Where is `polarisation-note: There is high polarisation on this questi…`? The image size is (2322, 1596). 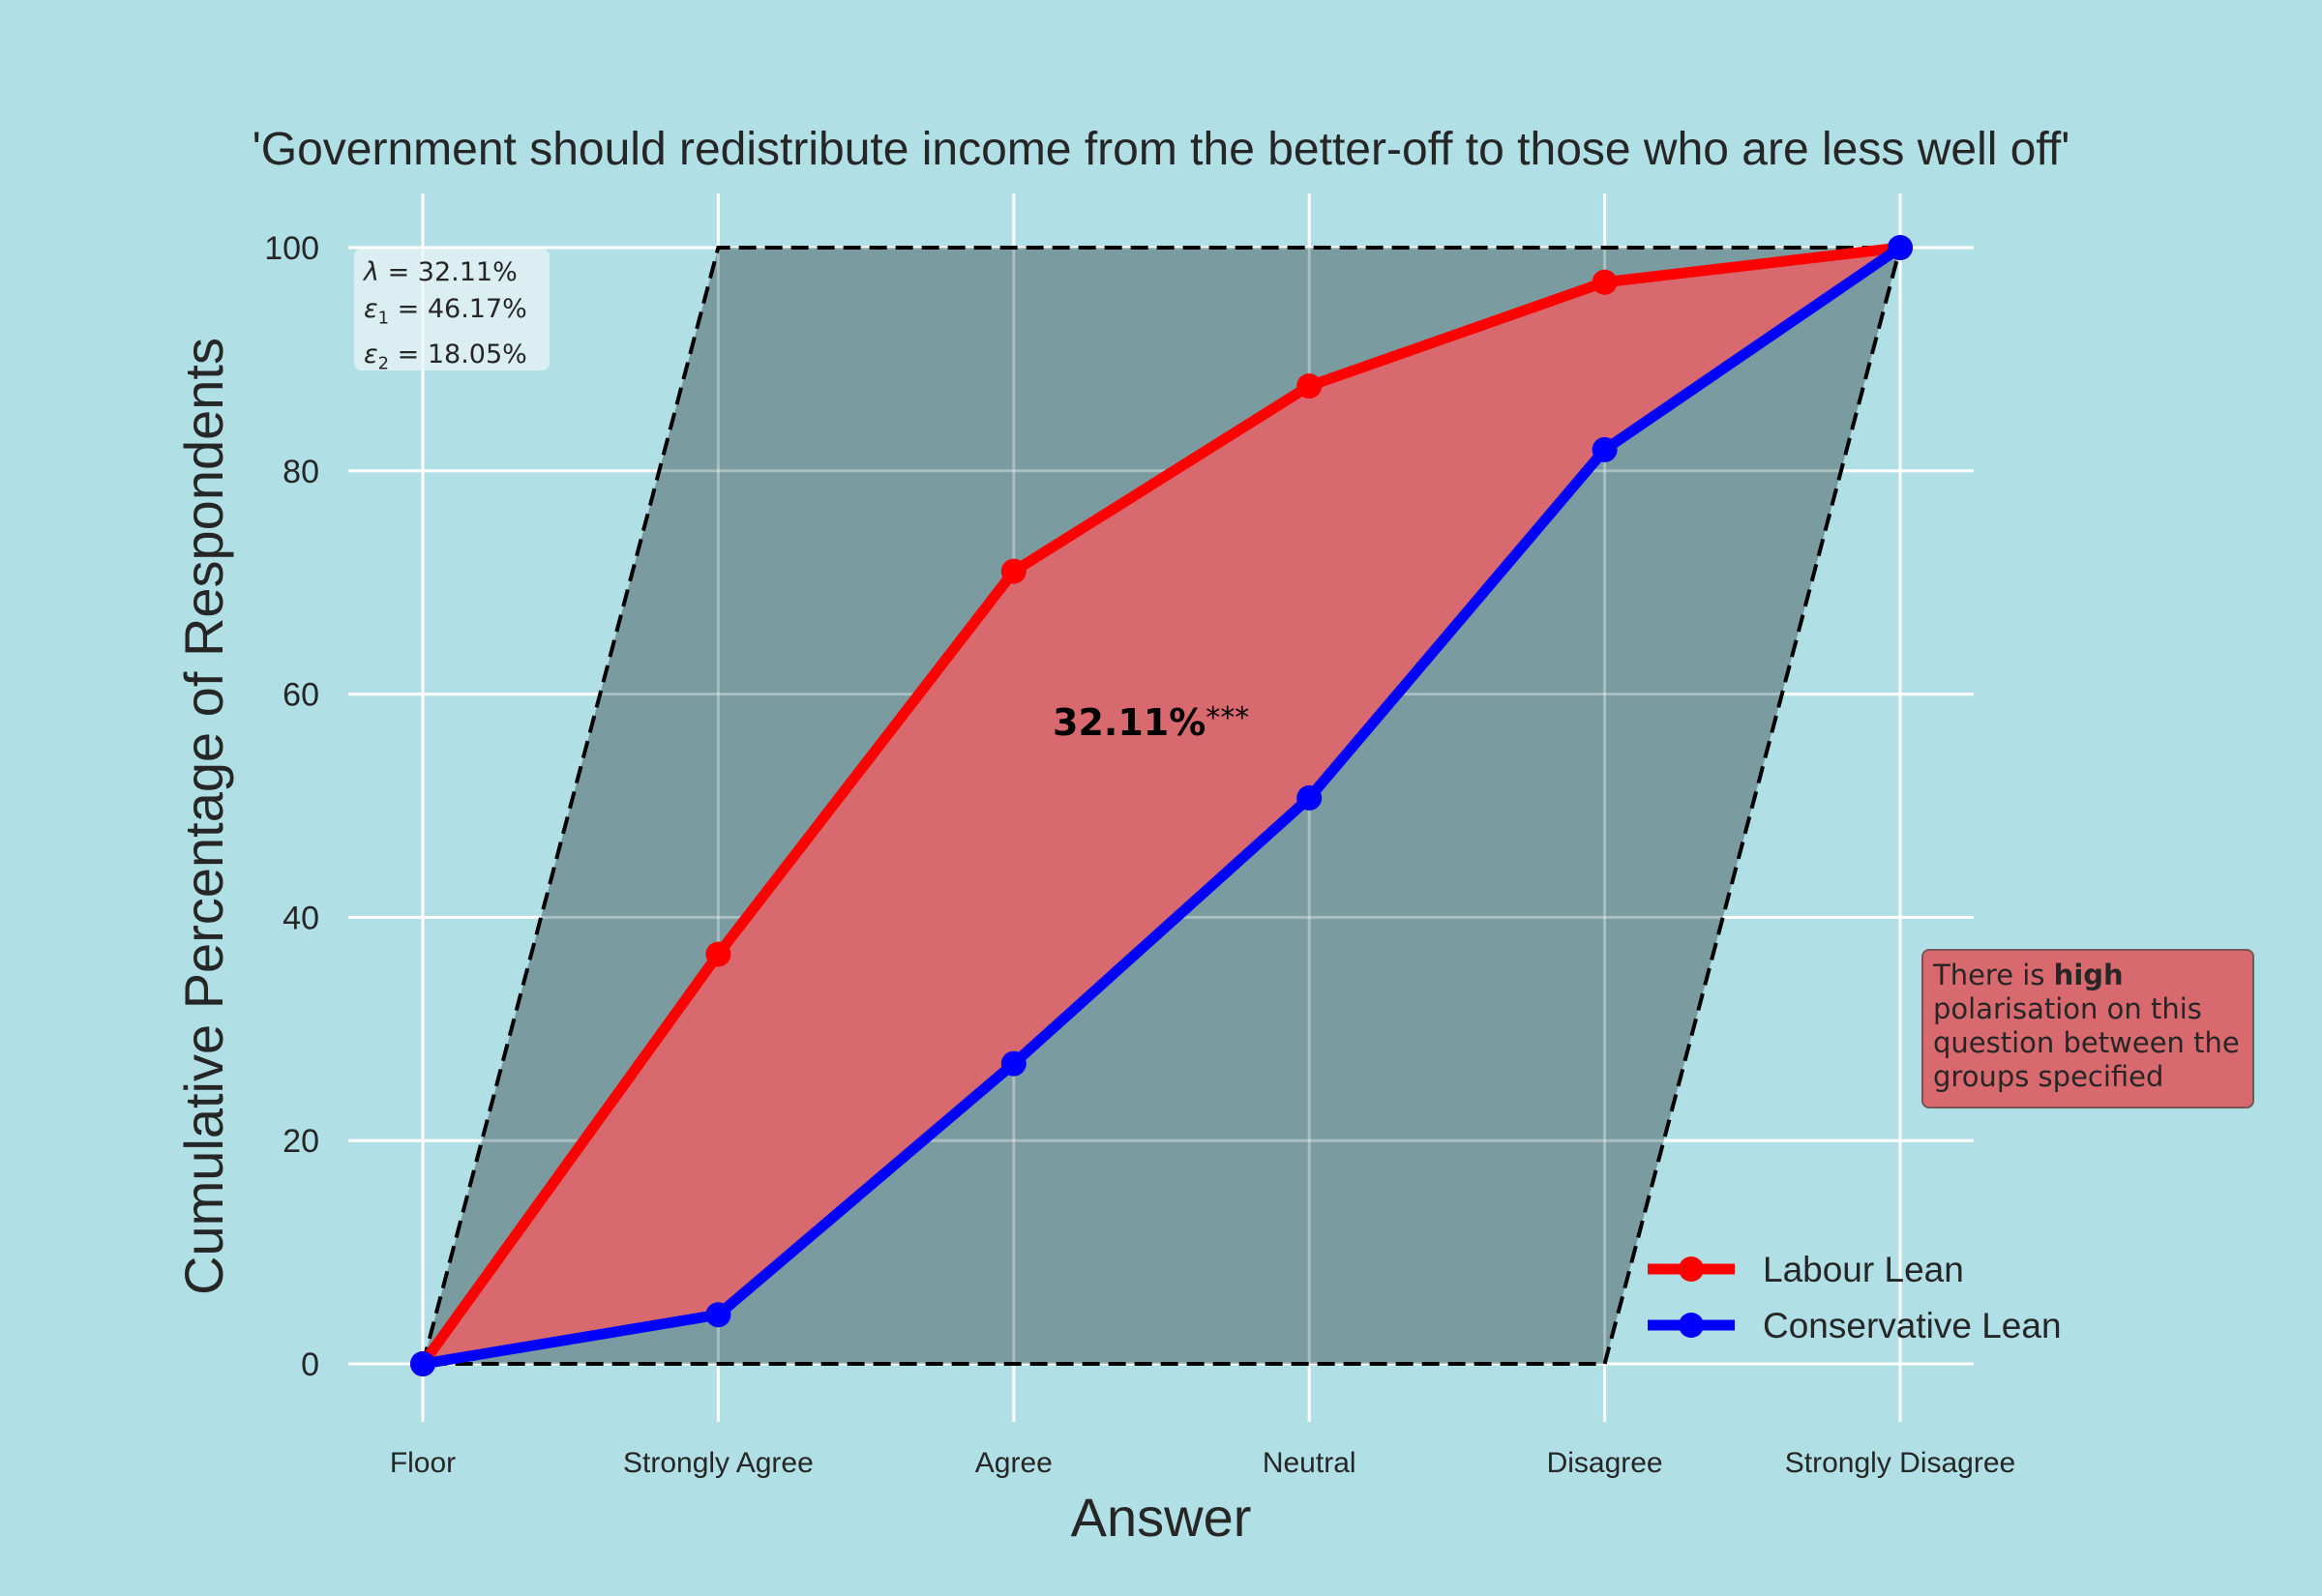 polarisation-note: There is high polarisation on this questi… is located at coordinates (2087, 1028).